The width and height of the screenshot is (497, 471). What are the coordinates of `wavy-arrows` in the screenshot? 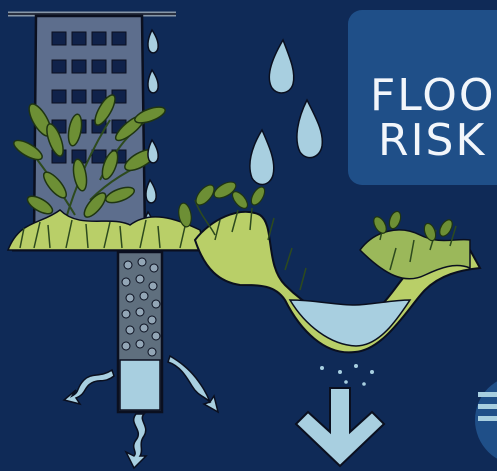 It's located at (141, 412).